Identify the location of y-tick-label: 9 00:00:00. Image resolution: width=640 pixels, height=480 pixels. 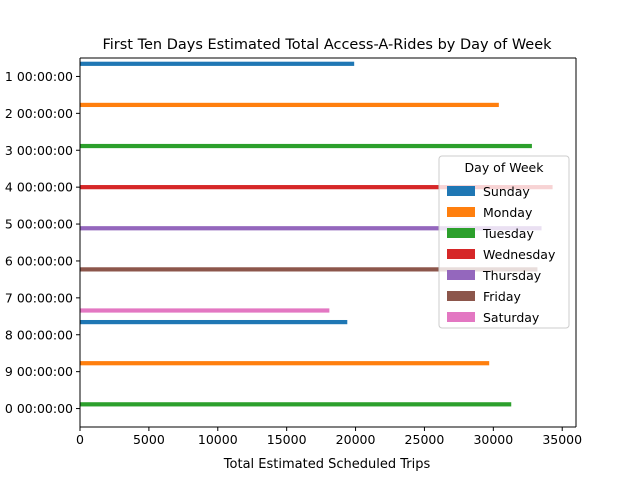
(39, 371).